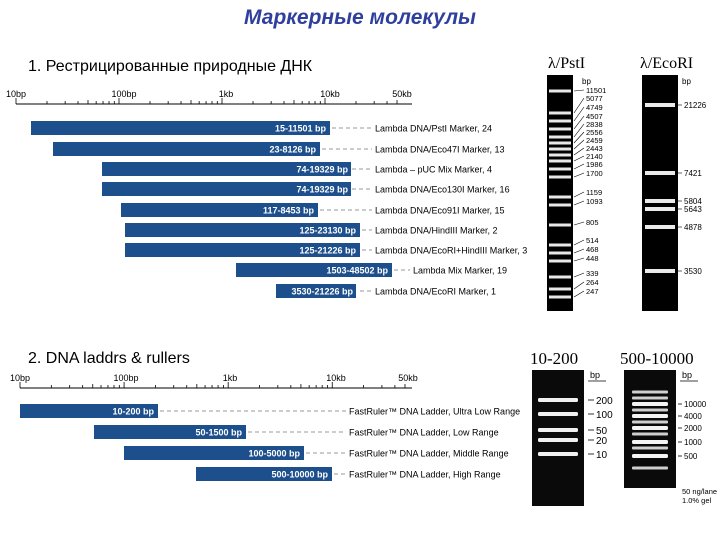  What do you see at coordinates (594, 98) in the screenshot?
I see `band-label: 5077` at bounding box center [594, 98].